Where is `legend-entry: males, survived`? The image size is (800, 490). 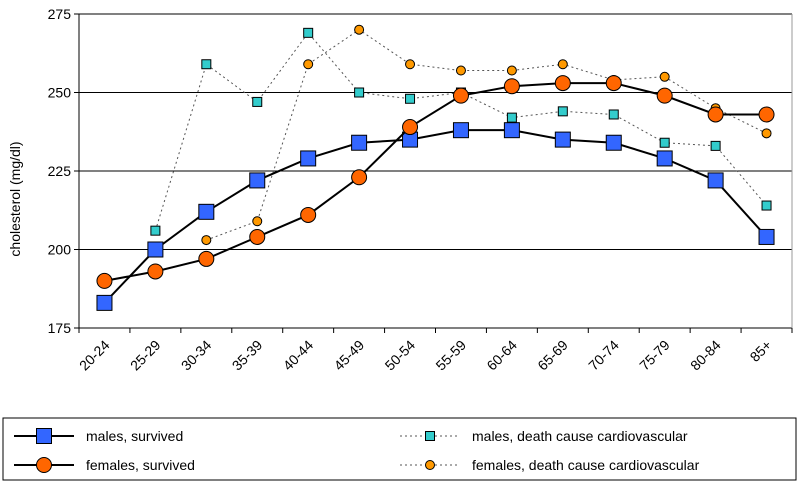 legend-entry: males, survived is located at coordinates (98, 436).